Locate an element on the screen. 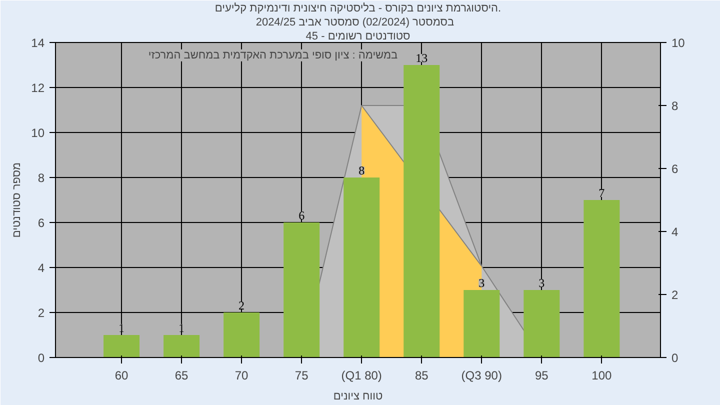  x-tick-label: 60 is located at coordinates (121, 375).